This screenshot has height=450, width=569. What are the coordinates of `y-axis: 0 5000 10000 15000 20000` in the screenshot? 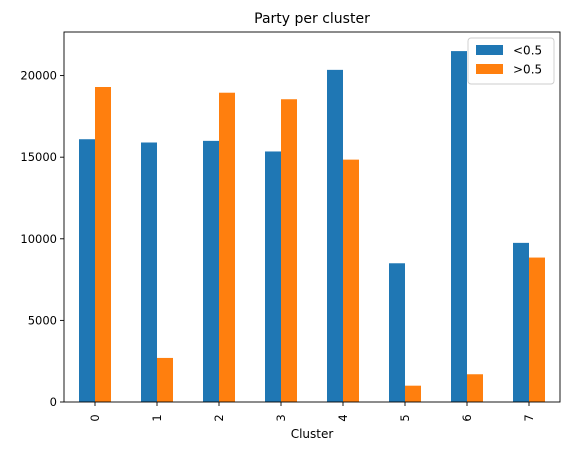 It's located at (42, 239).